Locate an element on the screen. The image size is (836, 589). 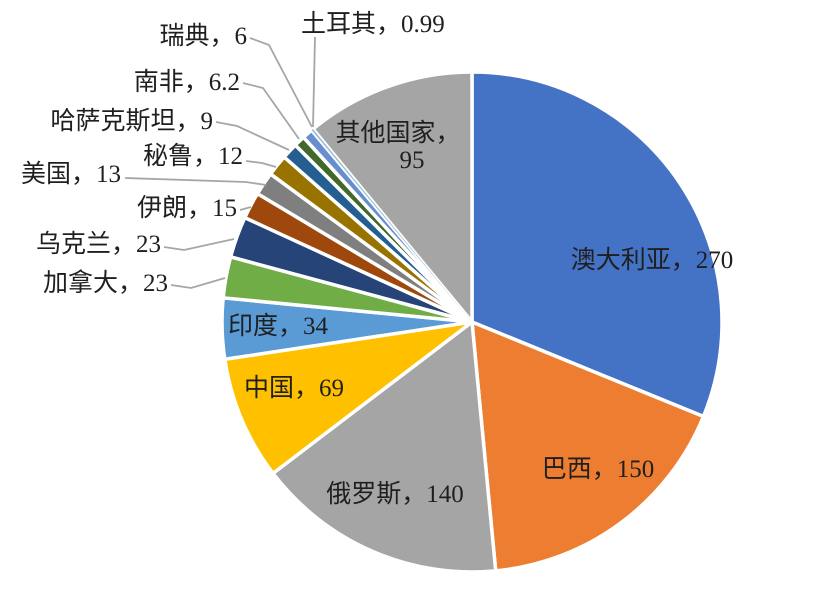
slice-label-brazil: 巴西，150 is located at coordinates (598, 469).